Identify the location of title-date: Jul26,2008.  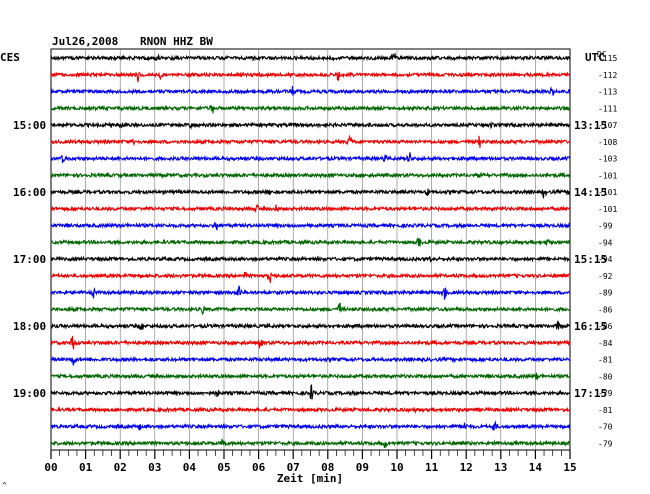
(85, 41).